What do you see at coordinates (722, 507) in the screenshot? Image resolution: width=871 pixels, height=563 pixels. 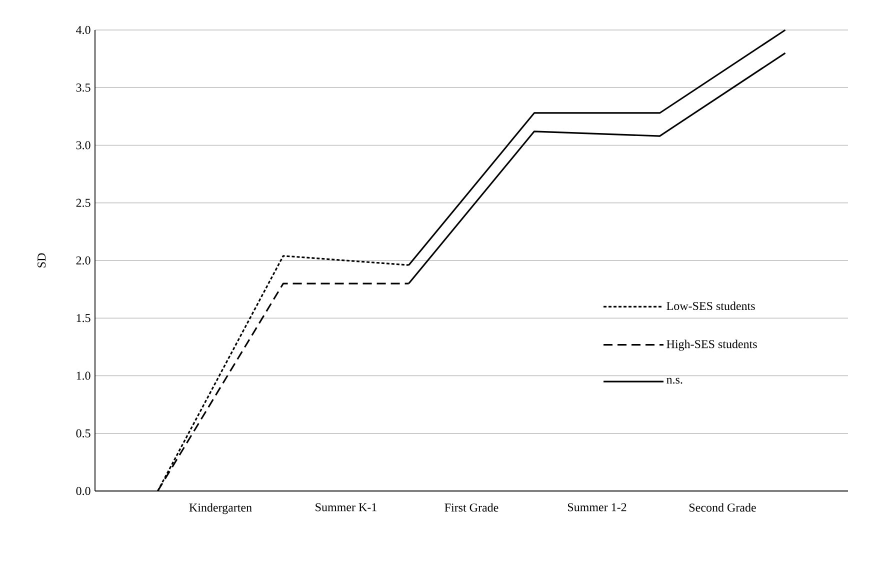 I see `x-tick-label: Second Grade` at bounding box center [722, 507].